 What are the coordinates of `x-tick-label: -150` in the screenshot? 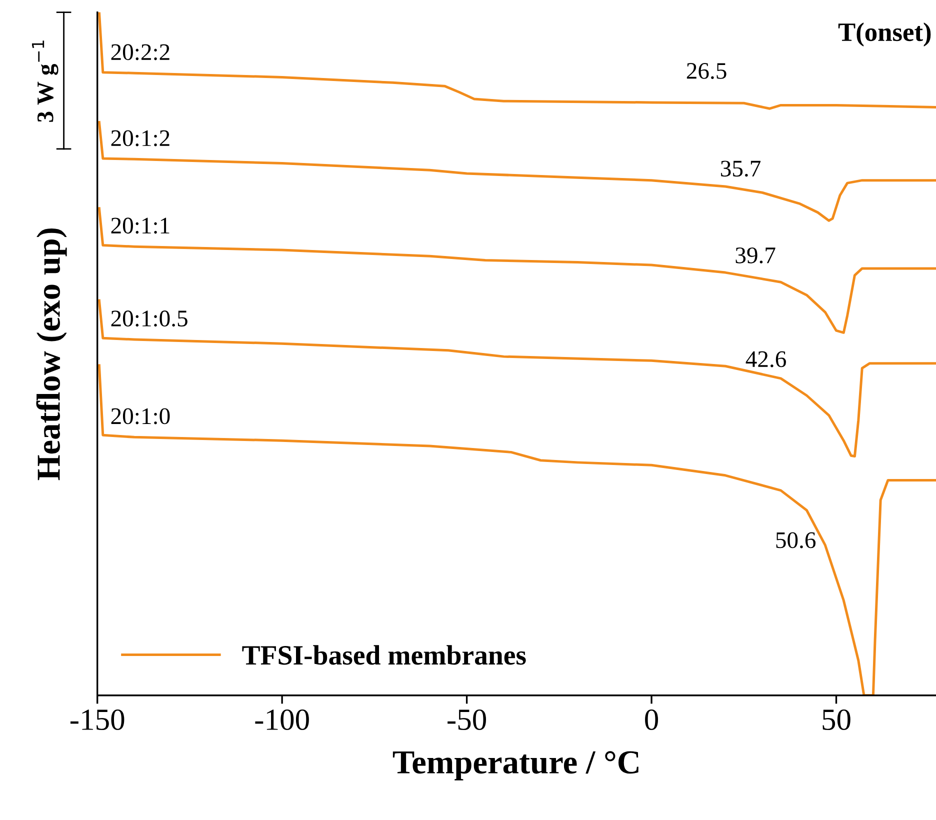 It's located at (97, 719).